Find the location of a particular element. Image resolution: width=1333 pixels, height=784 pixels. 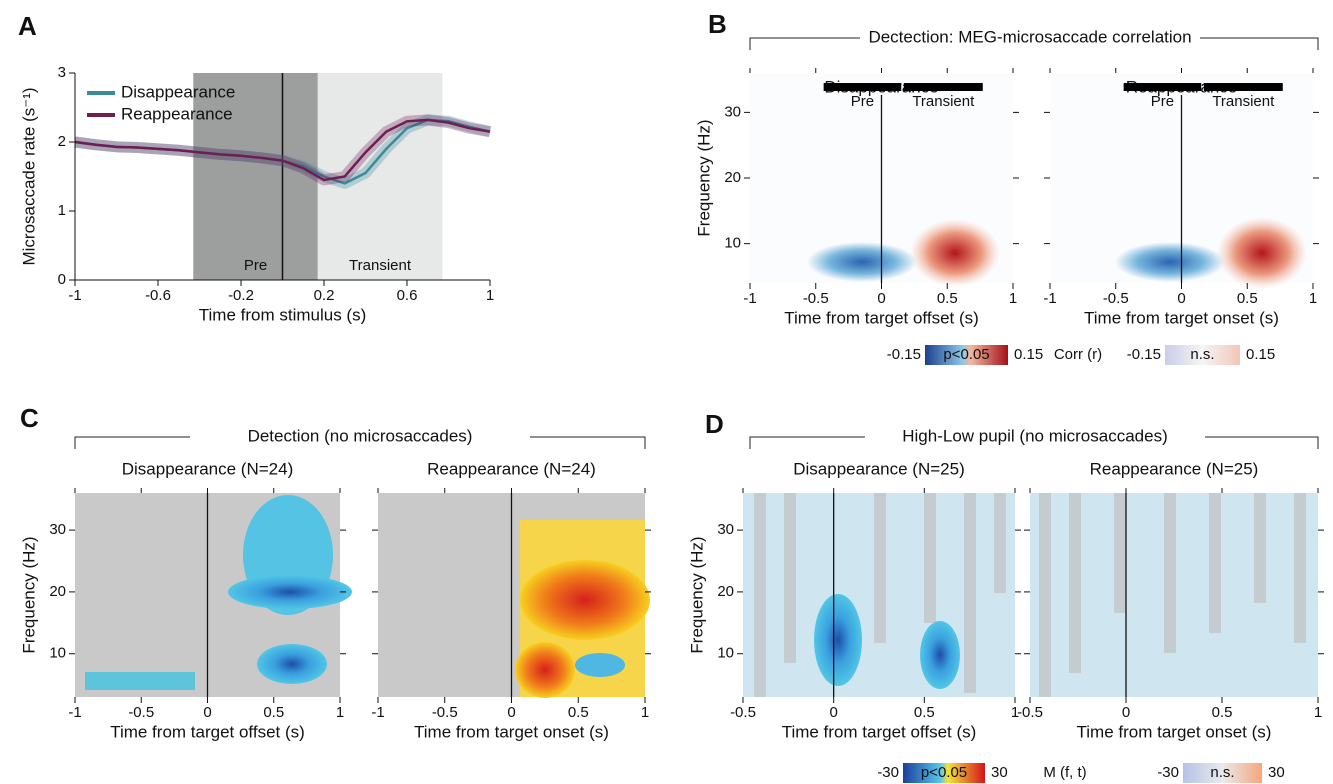

subplot-title: Reappearance (N=24) is located at coordinates (511, 468).